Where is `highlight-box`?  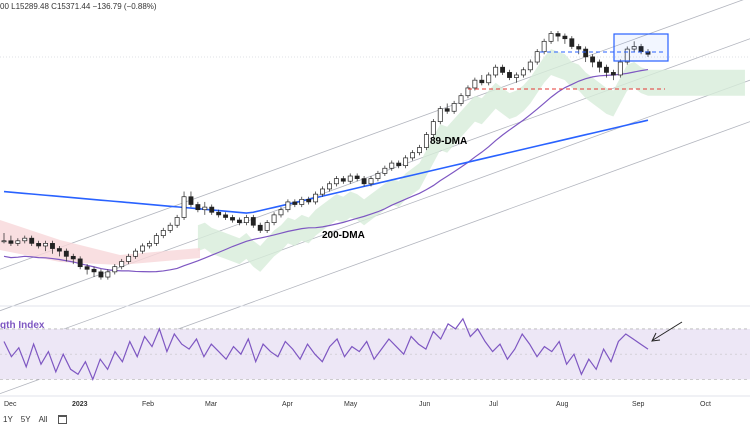
highlight-box is located at coordinates (641, 47).